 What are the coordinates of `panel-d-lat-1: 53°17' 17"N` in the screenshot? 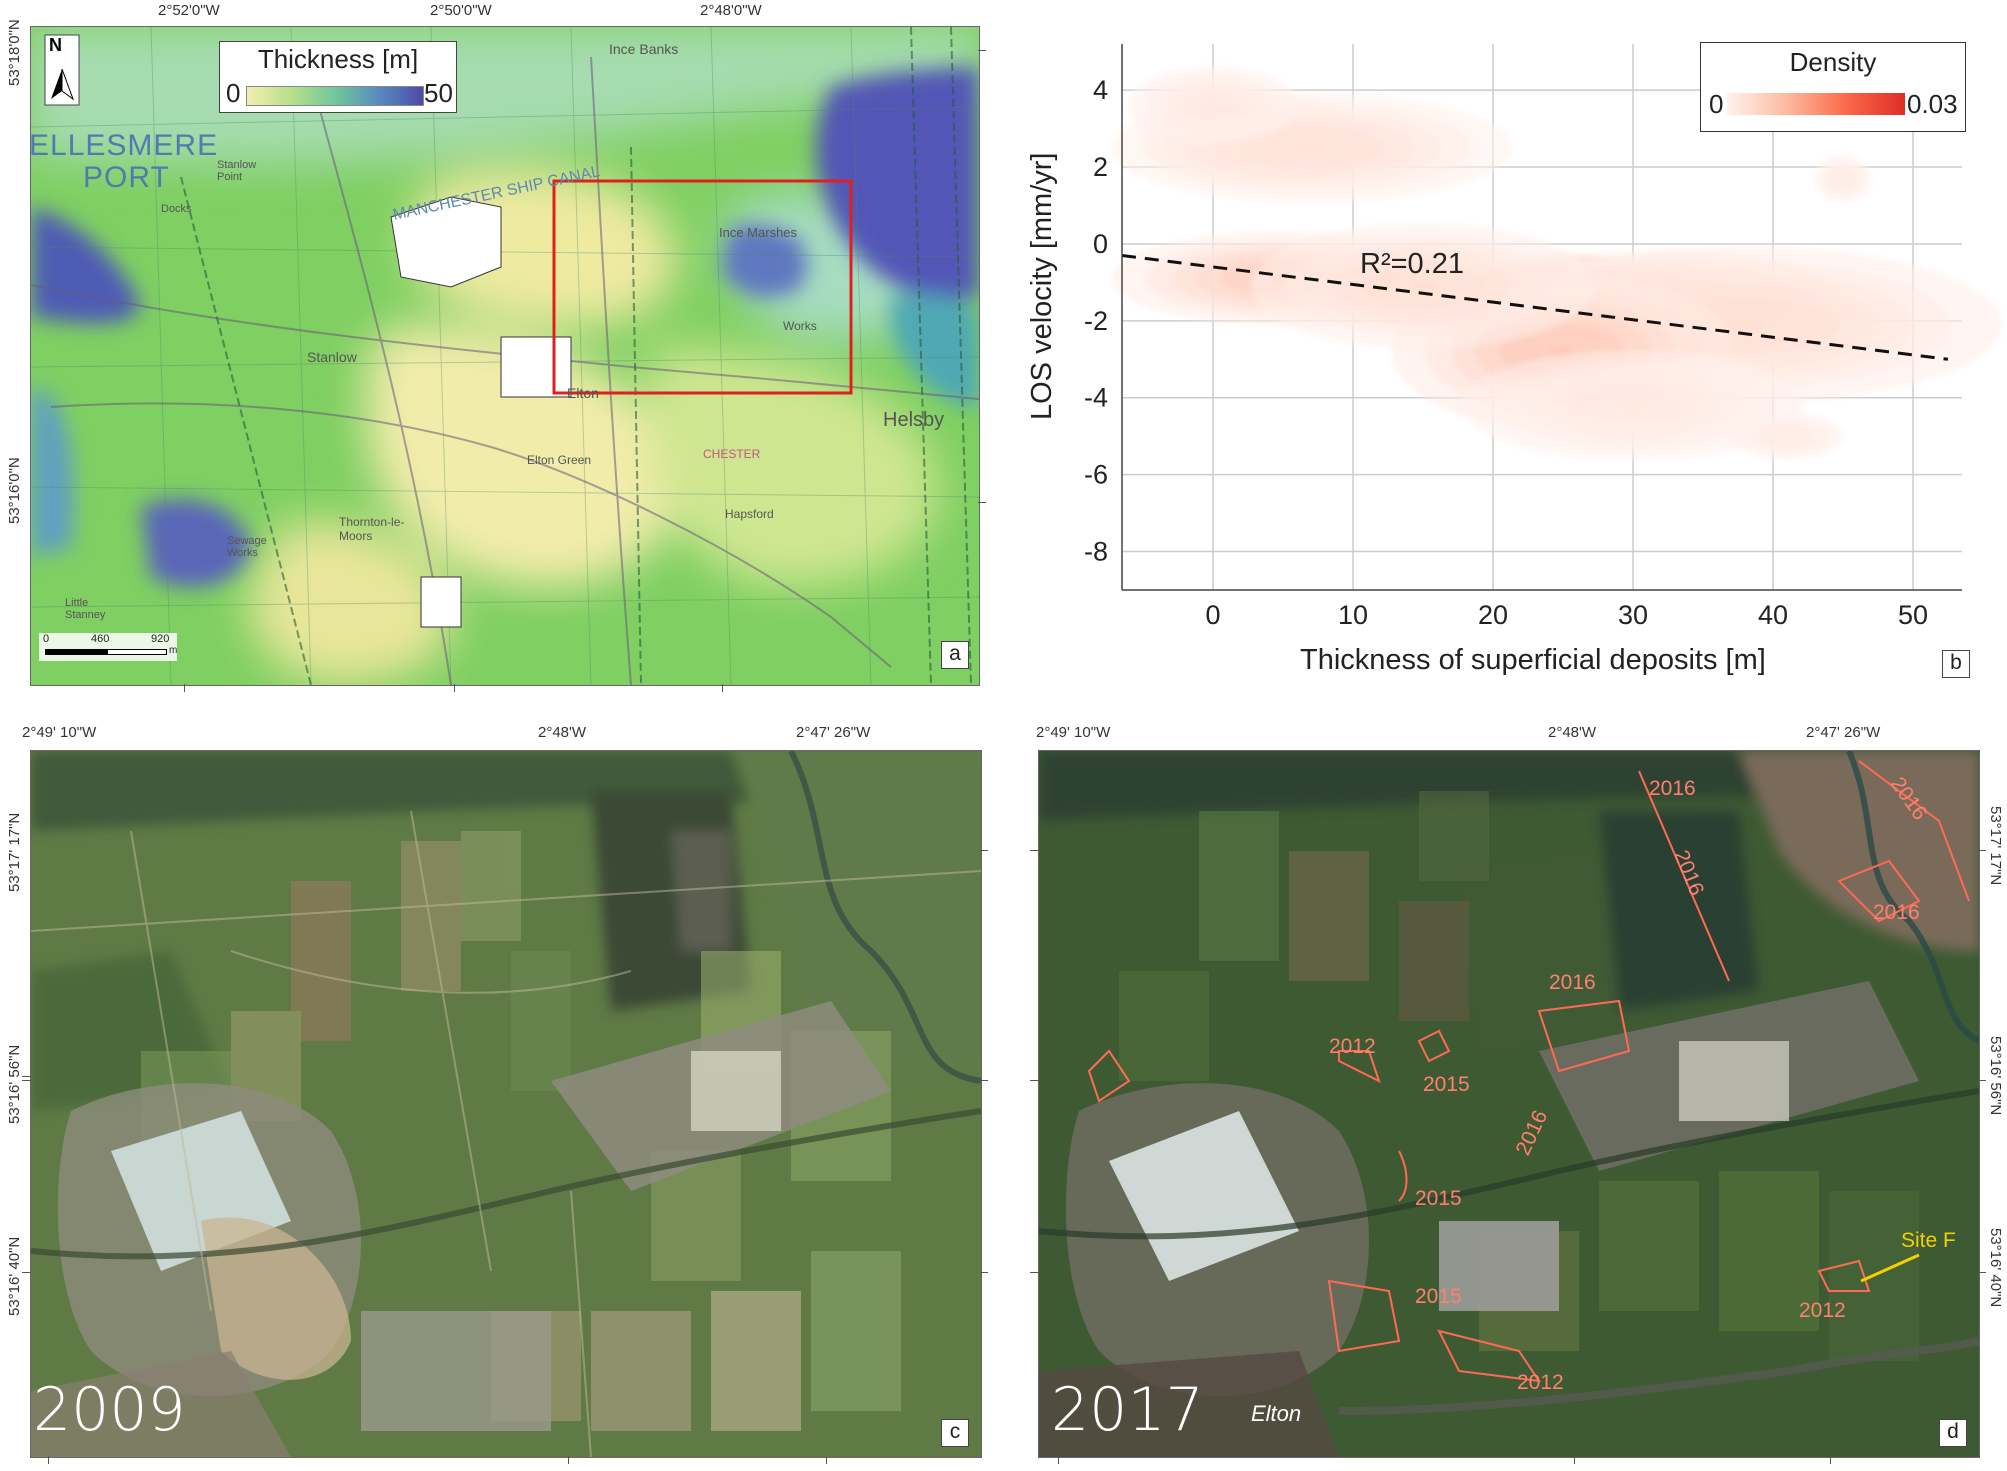 It's located at (1995, 846).